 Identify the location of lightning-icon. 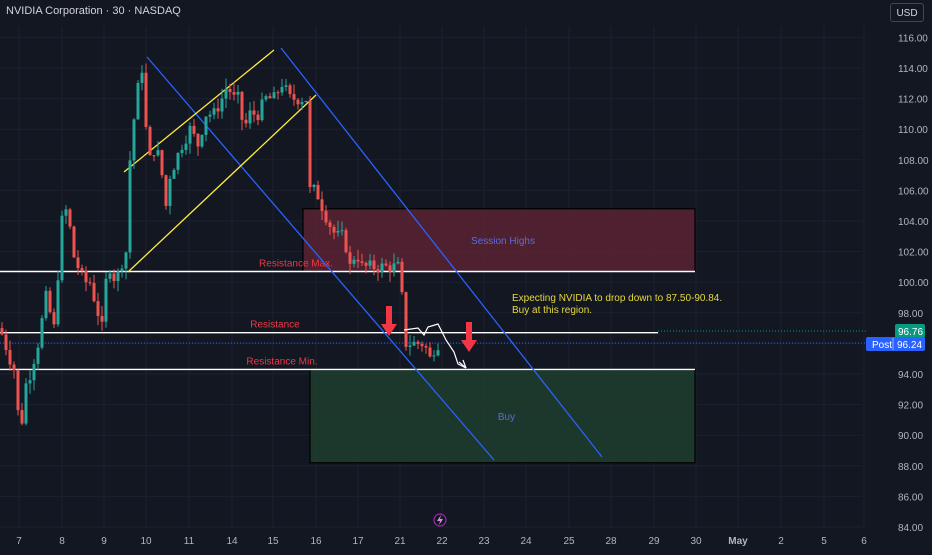
(440, 520).